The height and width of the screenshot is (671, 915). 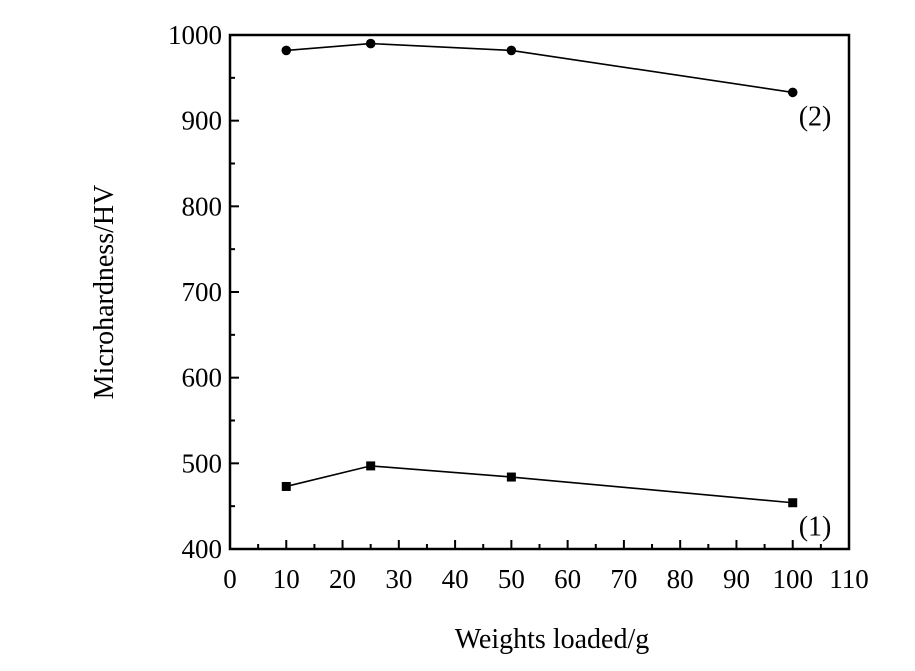 I want to click on x-tick-label: 30, so click(x=398, y=579).